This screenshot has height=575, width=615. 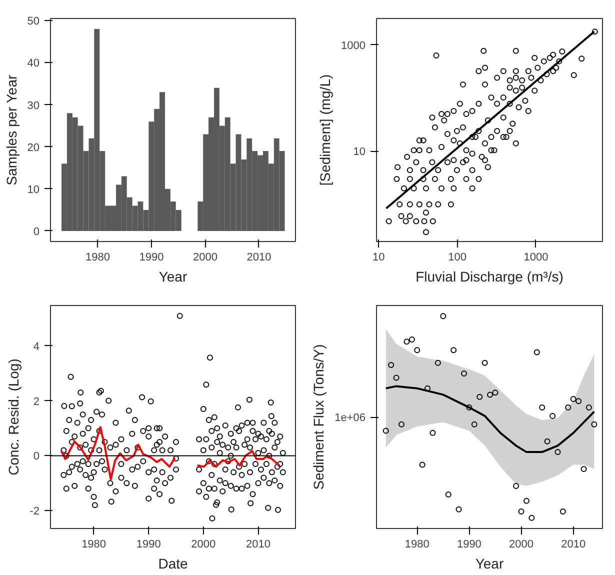 I want to click on text: 1e+06, so click(x=350, y=418).